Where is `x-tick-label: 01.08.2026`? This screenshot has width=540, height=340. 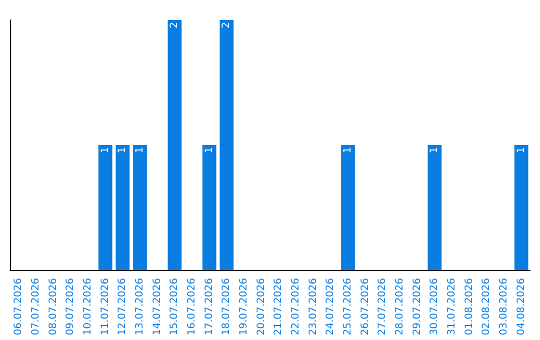 x-tick-label: 01.08.2026 is located at coordinates (469, 307).